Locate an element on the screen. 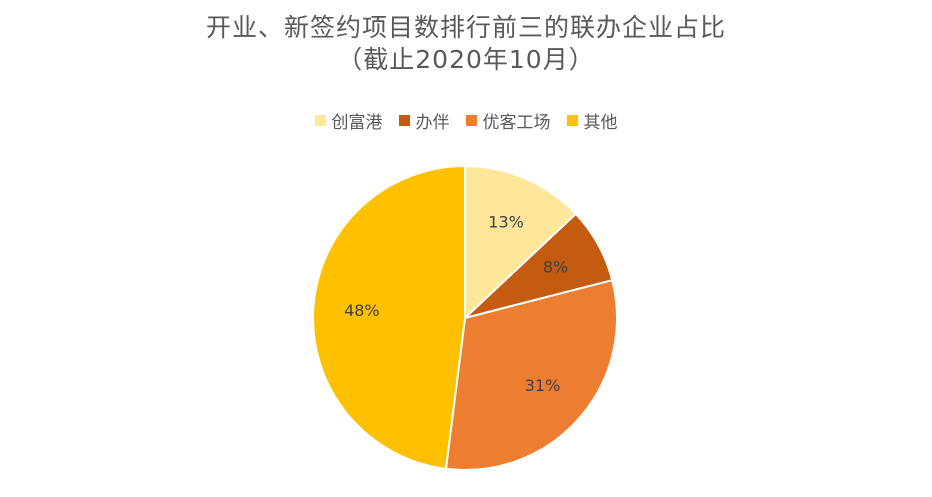  legend: 创富港 办伴 优客工场 其他 is located at coordinates (466, 120).